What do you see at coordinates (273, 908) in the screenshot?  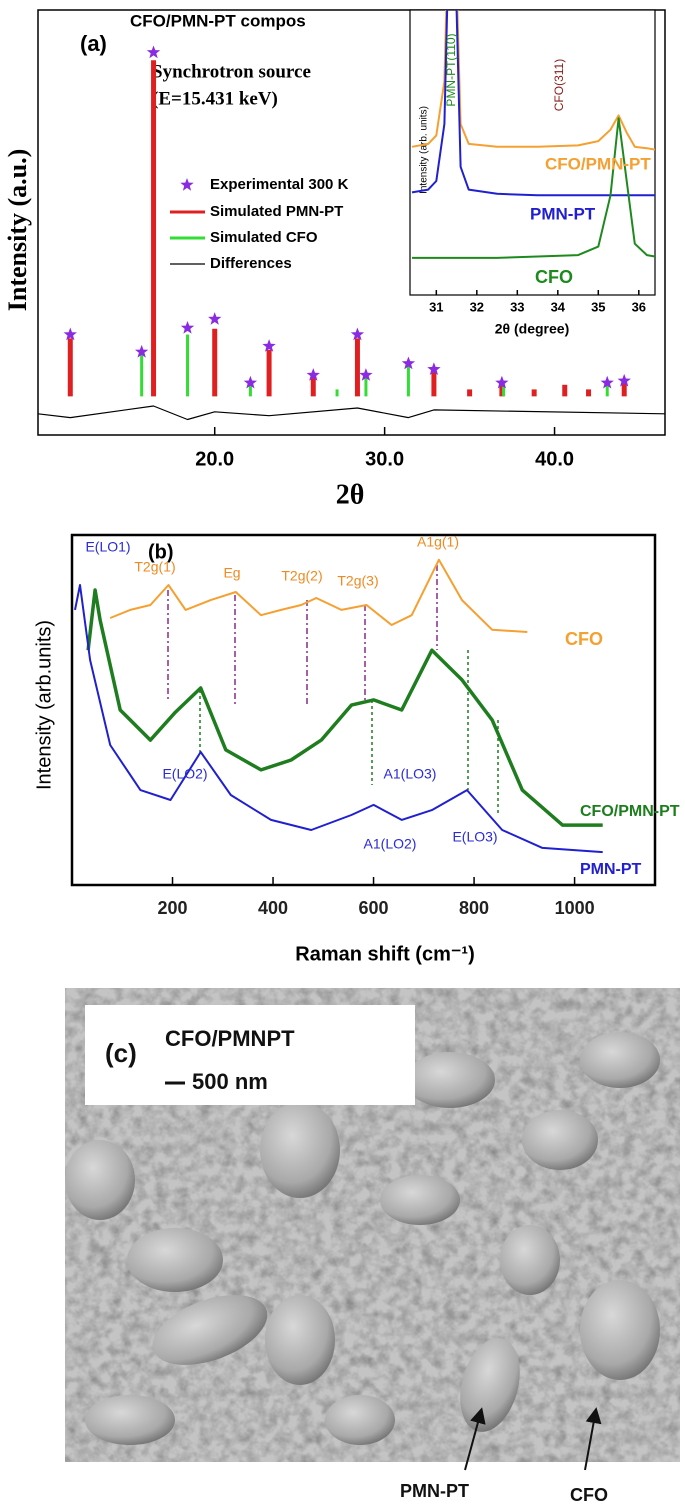 I see `x-tick-label: 400` at bounding box center [273, 908].